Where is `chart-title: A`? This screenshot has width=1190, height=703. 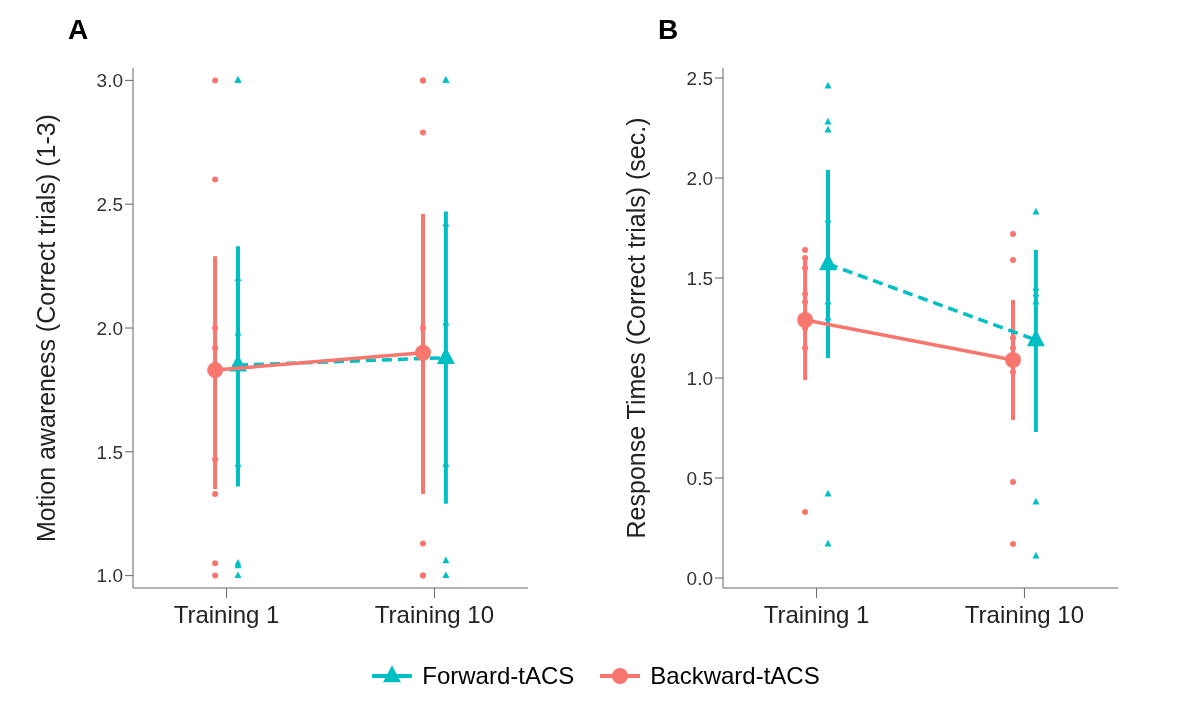 chart-title: A is located at coordinates (78, 30).